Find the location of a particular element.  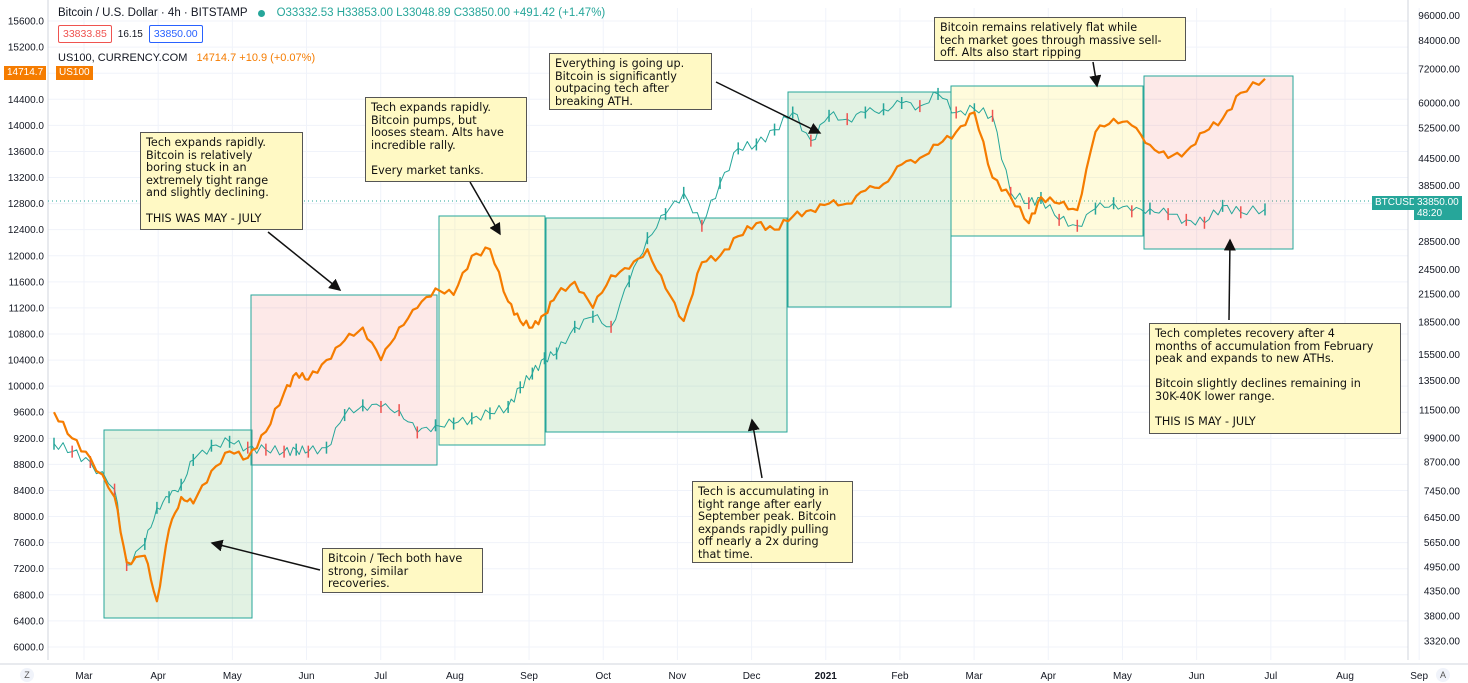

left-tick-label: 7600.0 is located at coordinates (28, 543).